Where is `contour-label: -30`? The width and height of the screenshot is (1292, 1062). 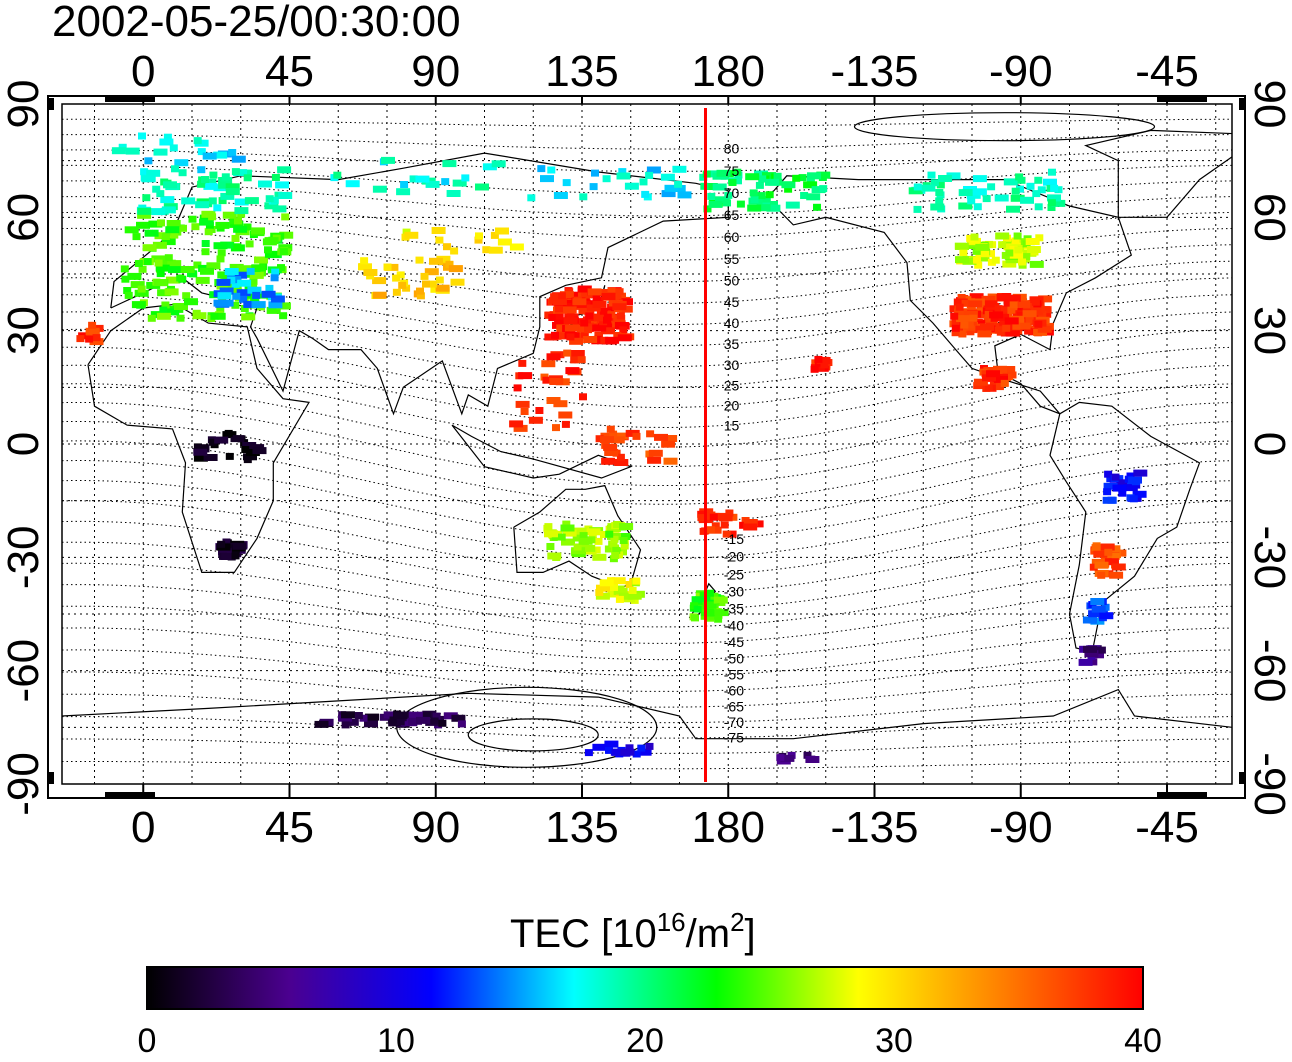
contour-label: -30 is located at coordinates (734, 592).